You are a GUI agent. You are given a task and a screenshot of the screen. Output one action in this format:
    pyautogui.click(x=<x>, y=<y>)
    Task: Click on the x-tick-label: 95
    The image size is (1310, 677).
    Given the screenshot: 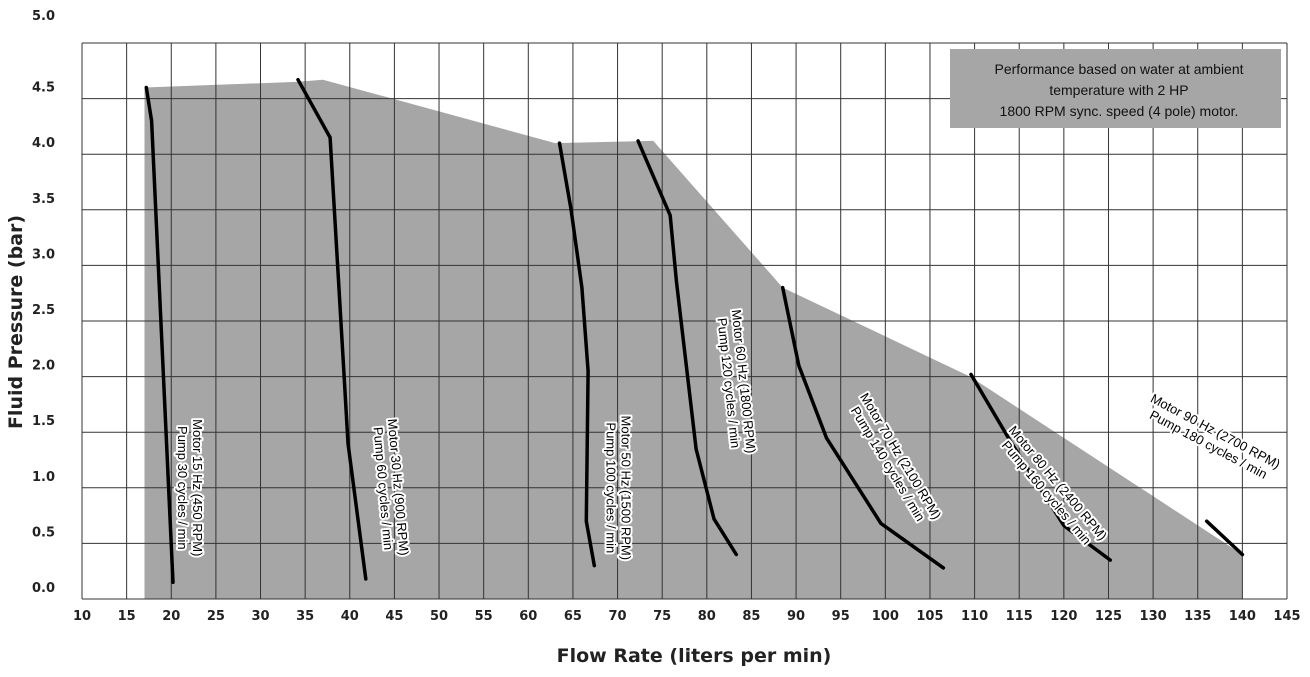 What is the action you would take?
    pyautogui.click(x=841, y=616)
    